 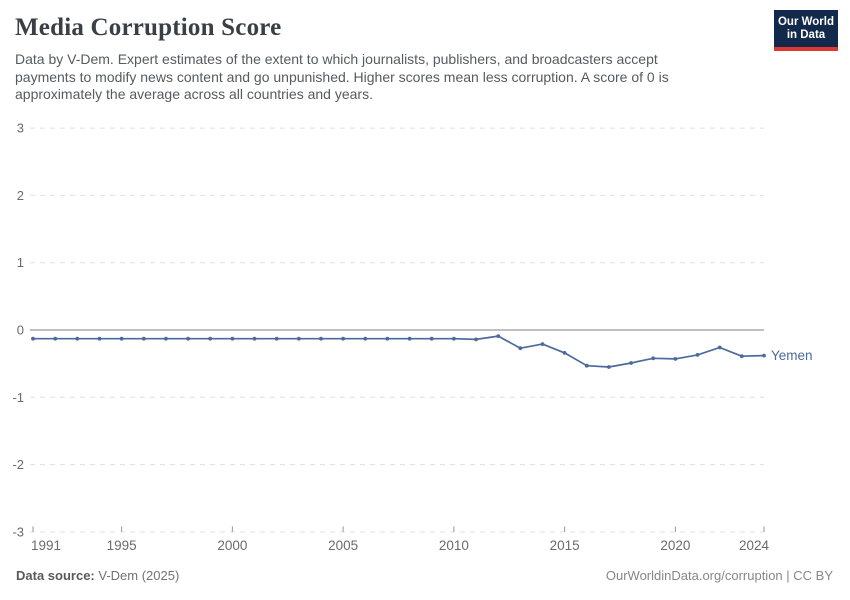 What do you see at coordinates (719, 575) in the screenshot?
I see `credit-link: OurWorldinData.org/corruption | CC BY` at bounding box center [719, 575].